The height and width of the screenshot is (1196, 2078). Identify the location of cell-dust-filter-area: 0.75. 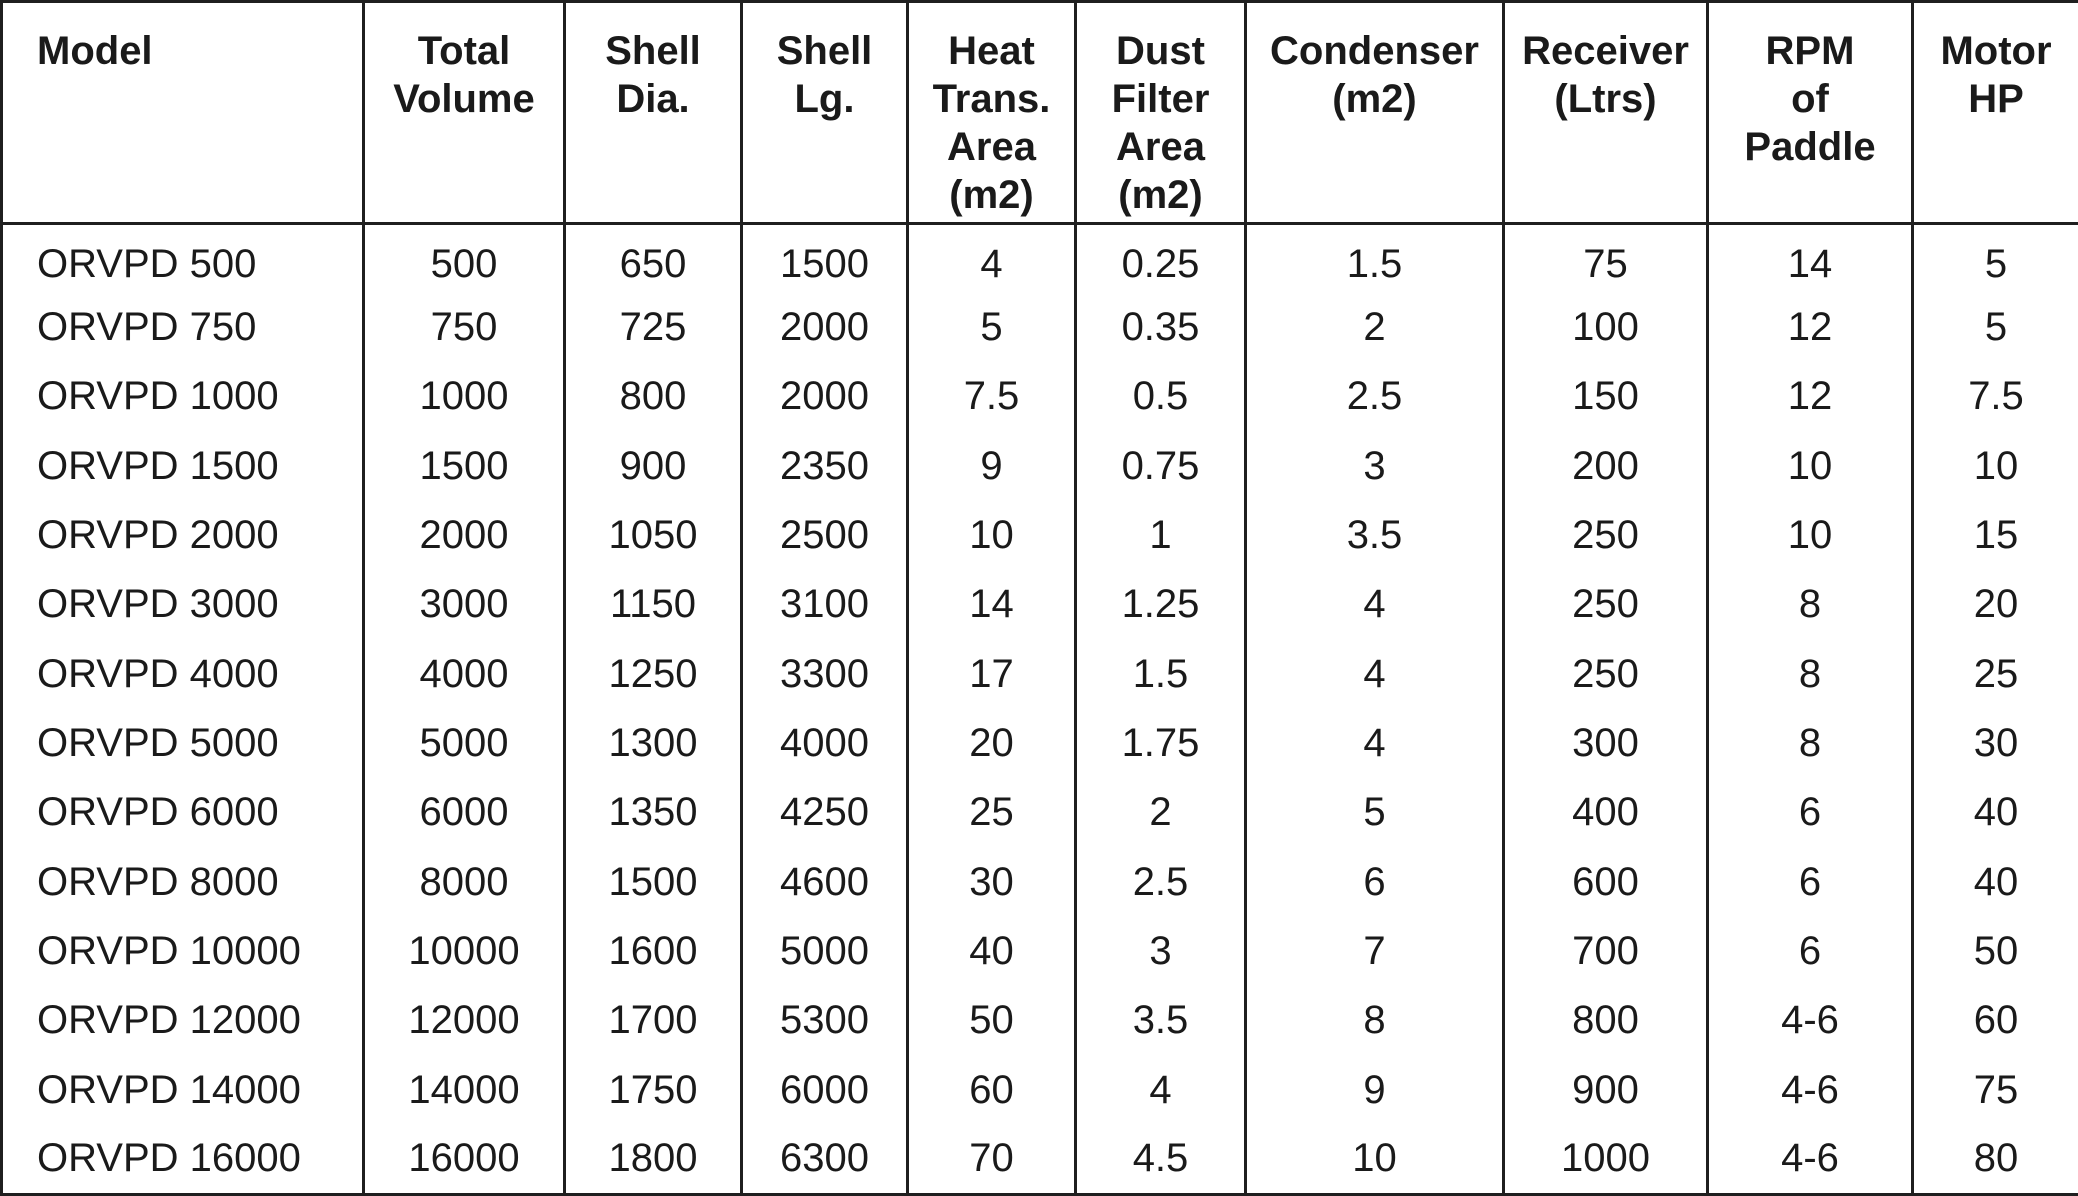
(1160, 466).